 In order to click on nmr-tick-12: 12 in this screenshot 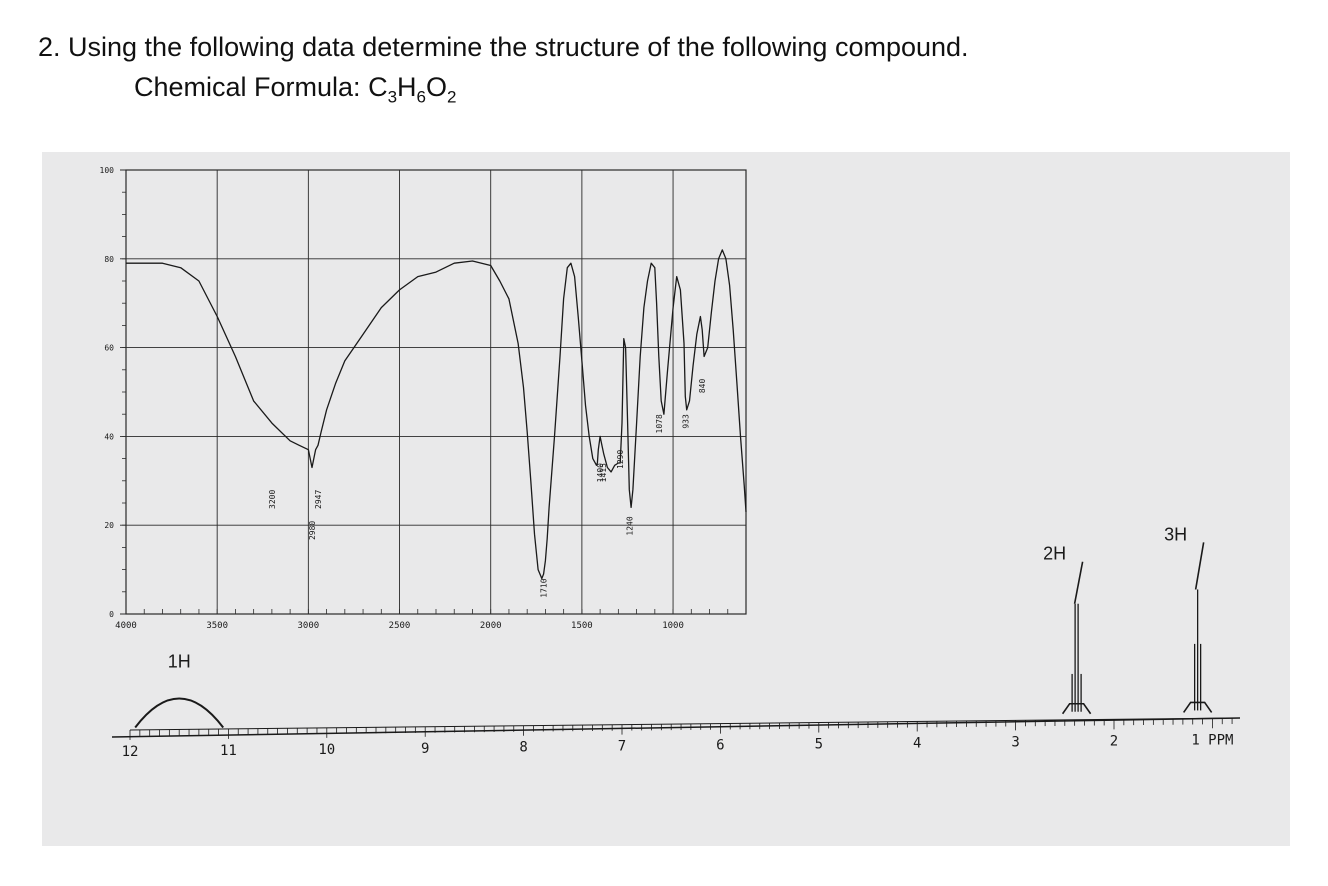, I will do `click(130, 752)`.